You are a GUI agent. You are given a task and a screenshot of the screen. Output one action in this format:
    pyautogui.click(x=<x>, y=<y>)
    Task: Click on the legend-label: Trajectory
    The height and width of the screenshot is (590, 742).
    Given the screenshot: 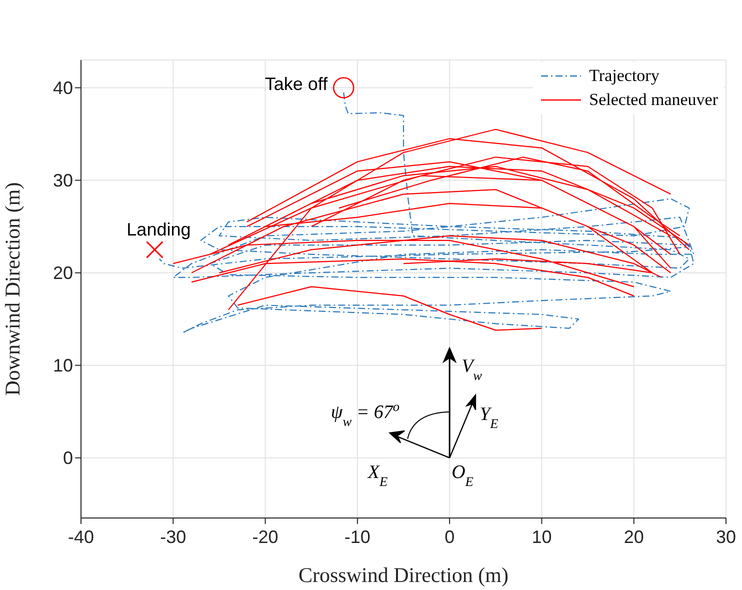 What is the action you would take?
    pyautogui.click(x=624, y=76)
    